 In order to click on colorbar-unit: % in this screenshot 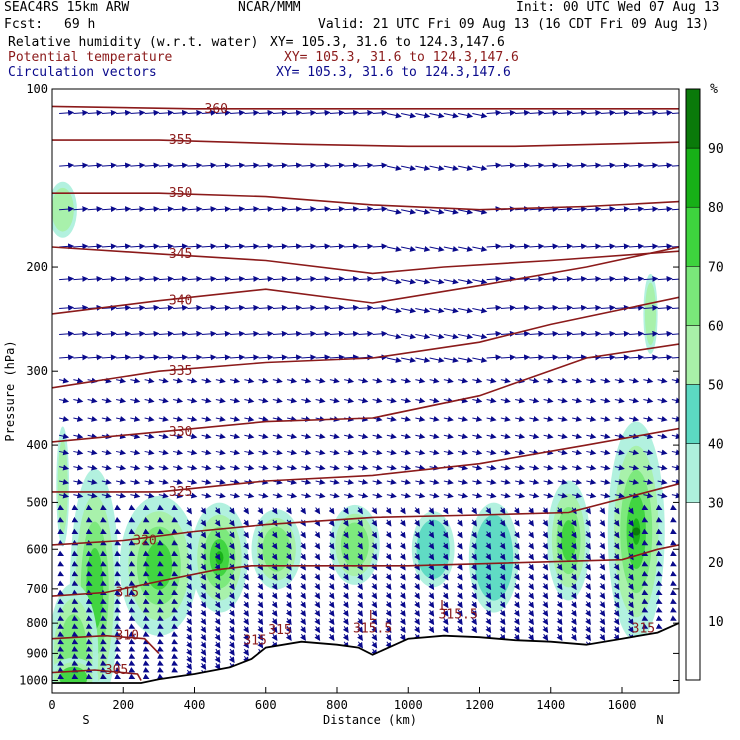, I will do `click(714, 89)`.